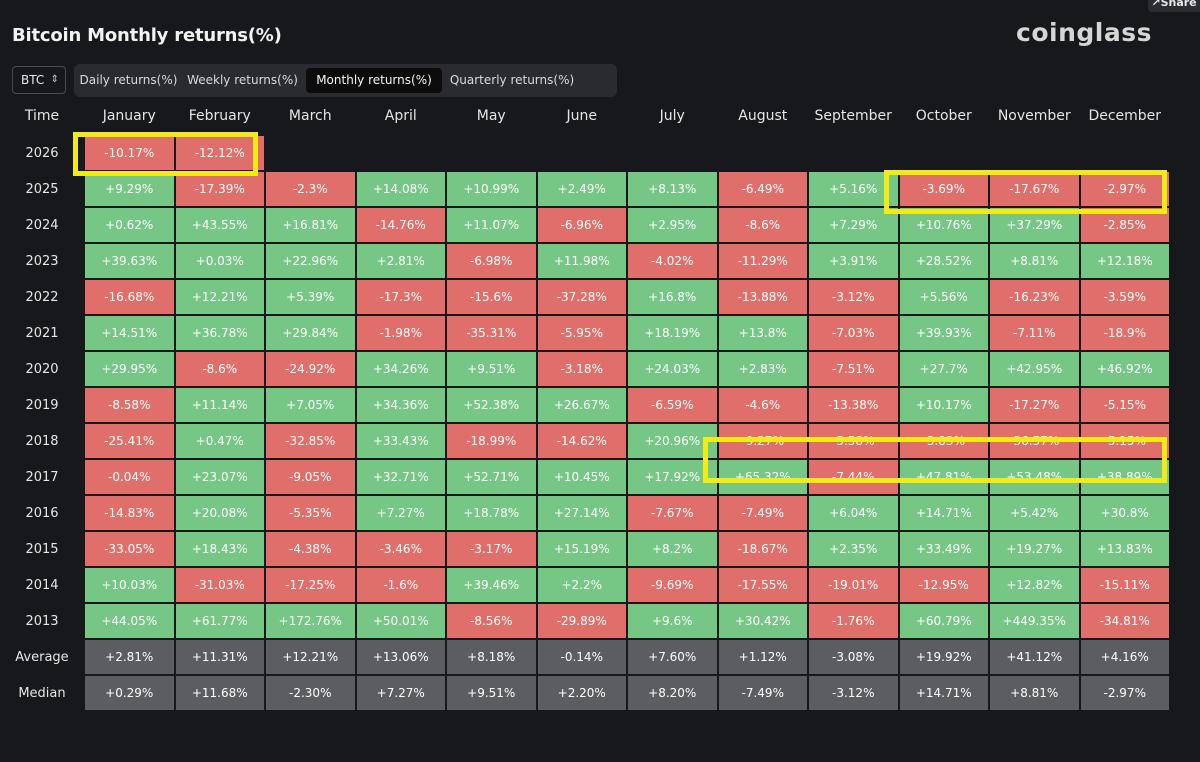  I want to click on return-cell: -5.58%, so click(853, 441).